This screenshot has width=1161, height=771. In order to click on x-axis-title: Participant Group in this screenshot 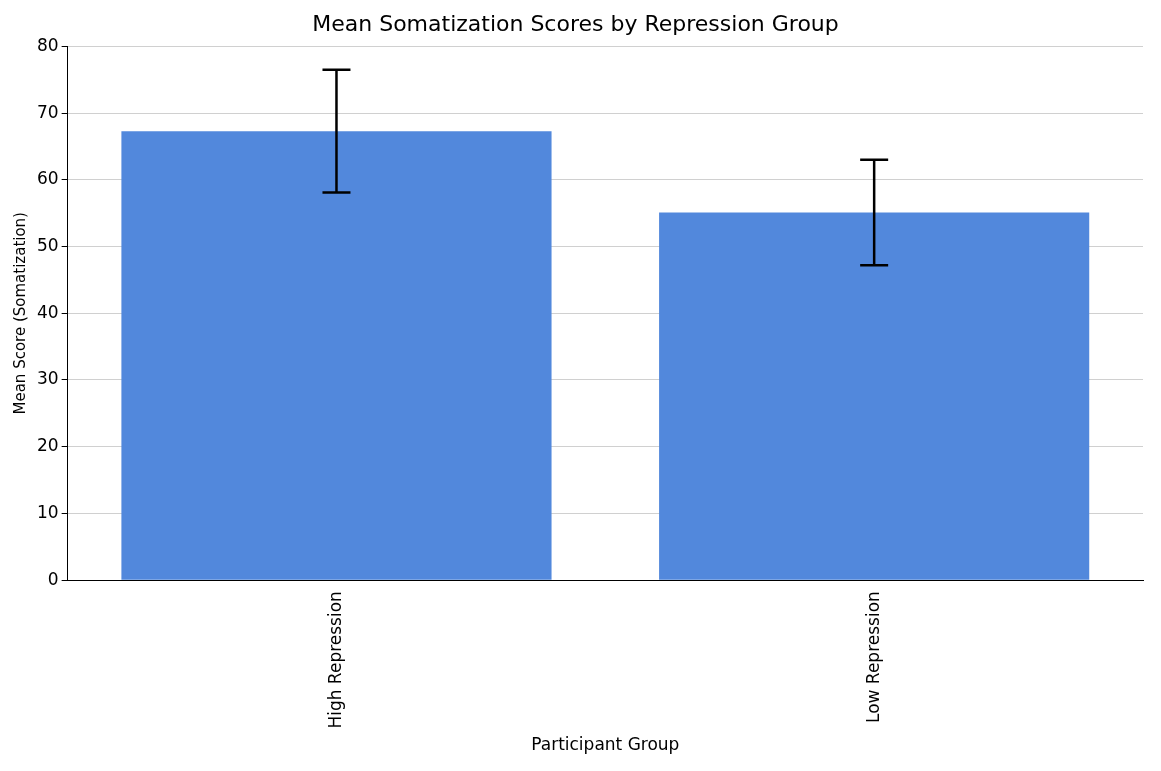, I will do `click(605, 744)`.